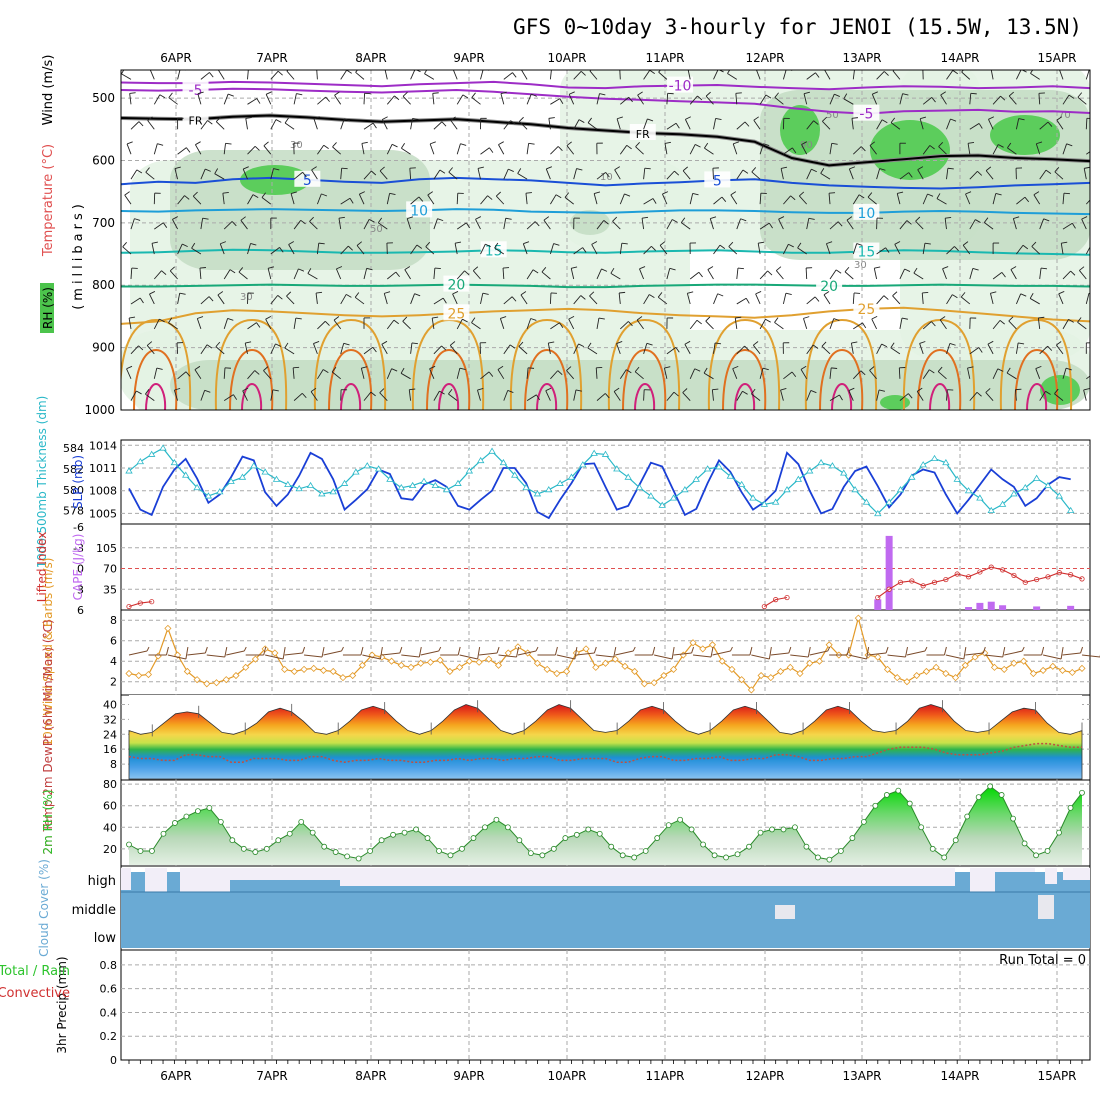  Describe the element at coordinates (1056, 1076) in the screenshot. I see `day-label-bottom: 15APR` at that location.